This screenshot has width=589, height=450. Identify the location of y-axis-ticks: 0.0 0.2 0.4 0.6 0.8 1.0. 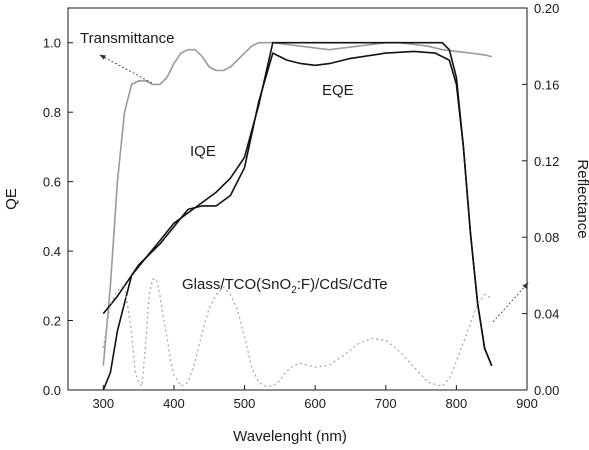
(58, 217).